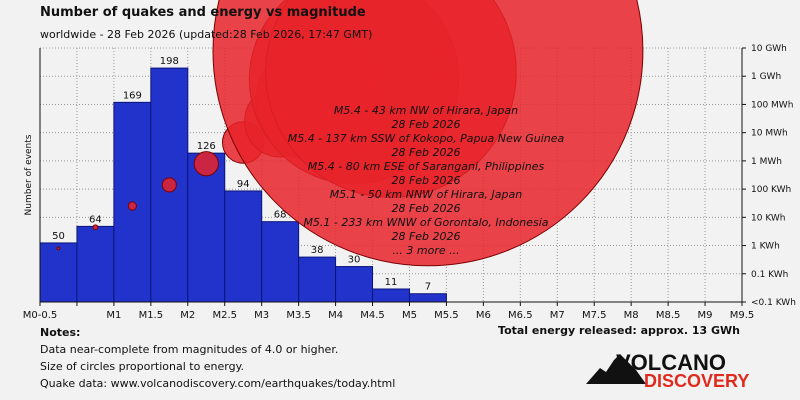  Describe the element at coordinates (705, 315) in the screenshot. I see `x-tick-label: M9` at that location.